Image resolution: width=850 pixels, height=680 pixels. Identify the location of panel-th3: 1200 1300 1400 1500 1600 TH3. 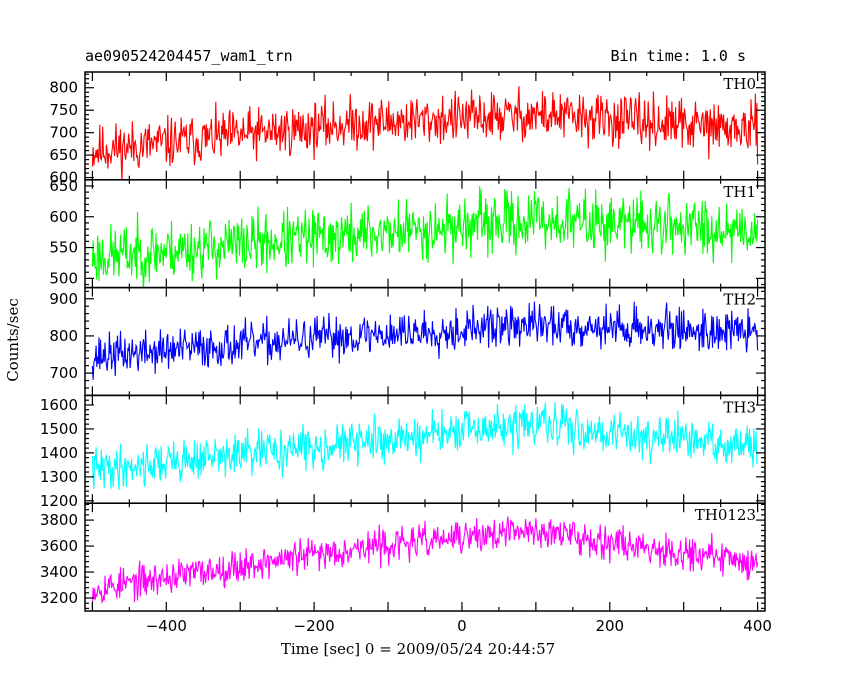
(403, 452).